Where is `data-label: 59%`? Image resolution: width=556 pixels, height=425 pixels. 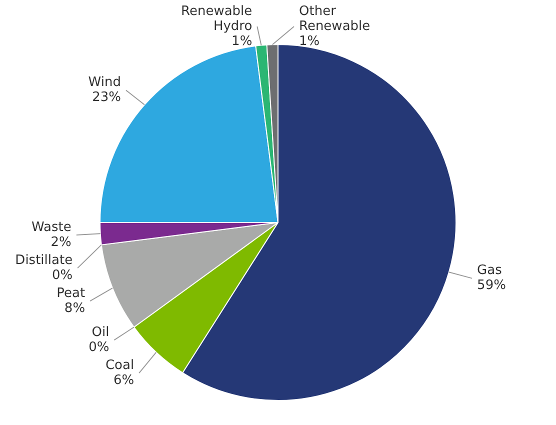
data-label: 59% is located at coordinates (491, 286).